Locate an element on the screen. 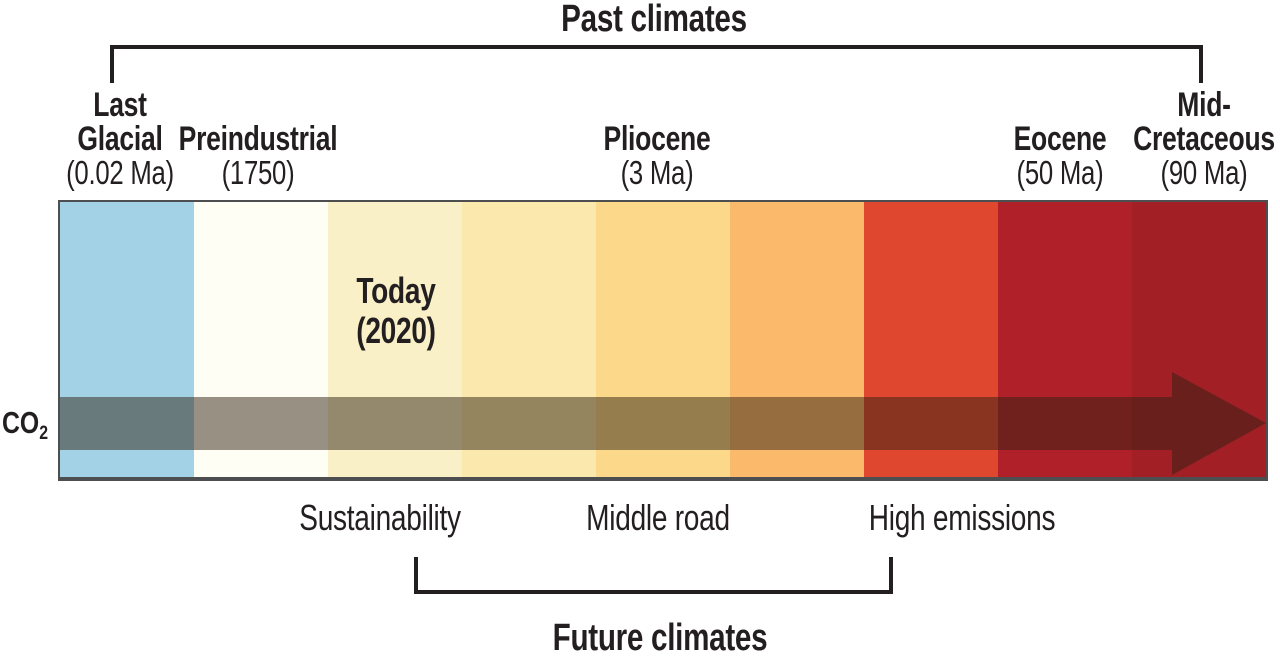  segment-eocene is located at coordinates (1065, 339).